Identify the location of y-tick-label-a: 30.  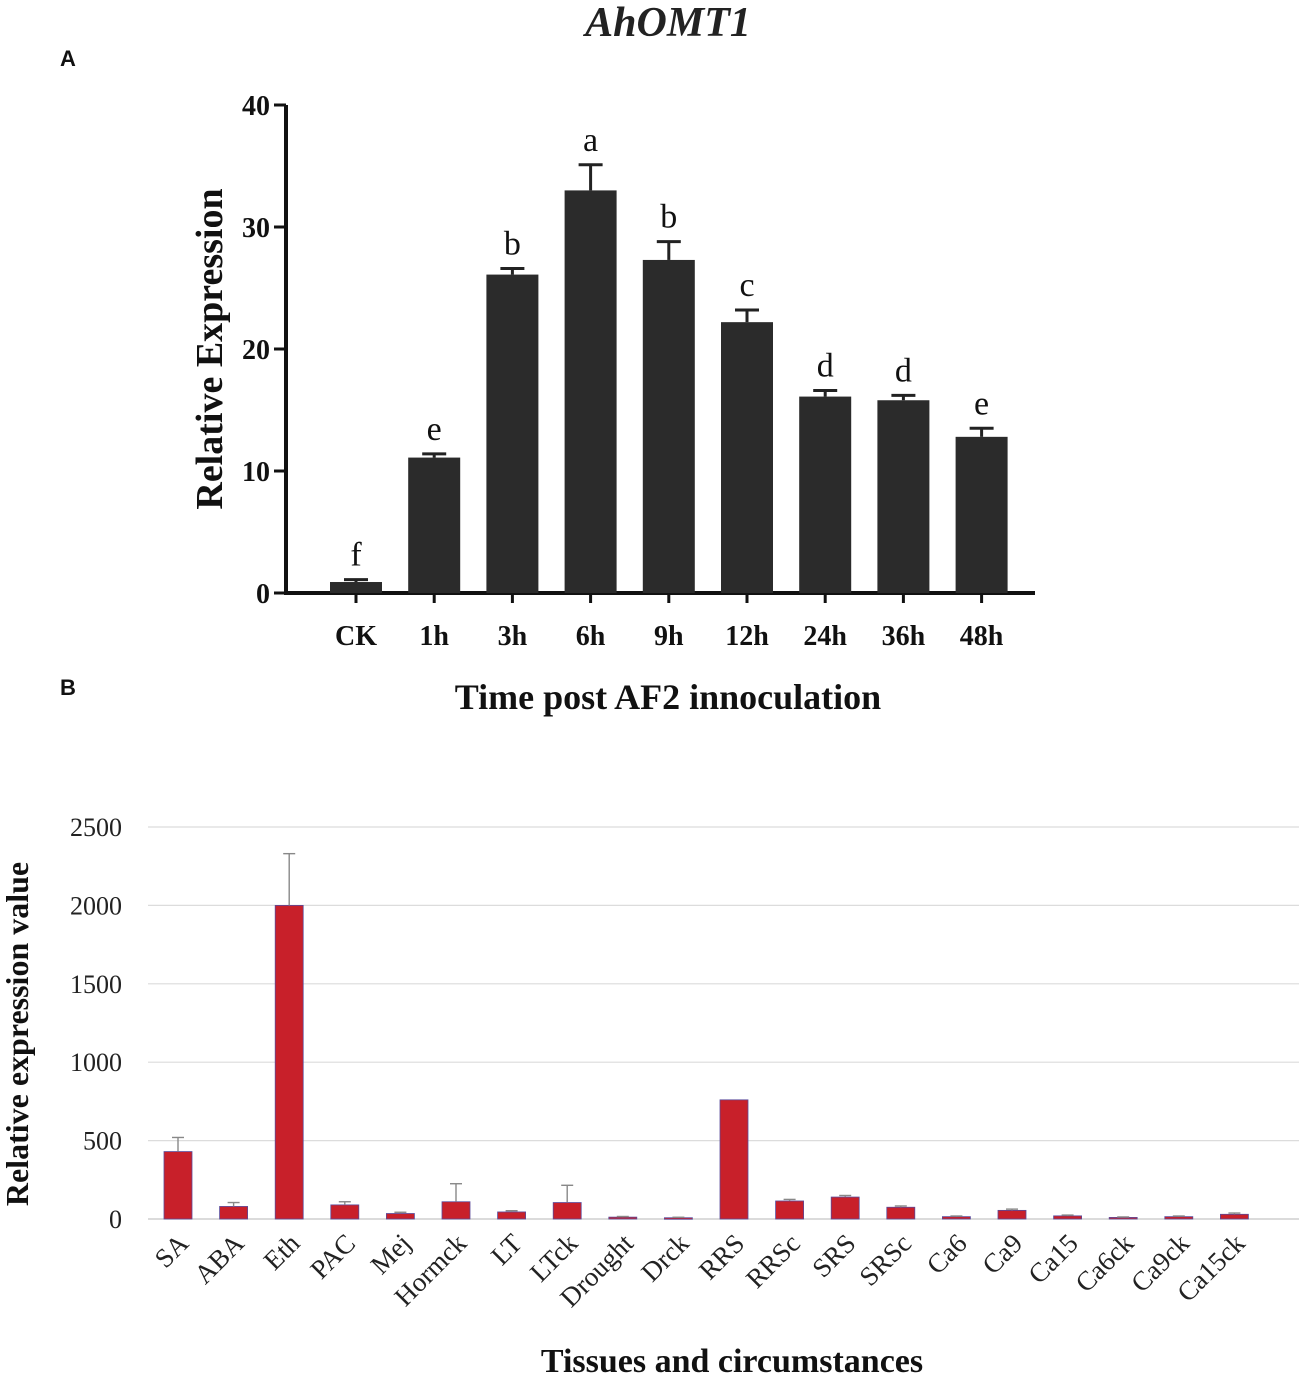
(256, 228).